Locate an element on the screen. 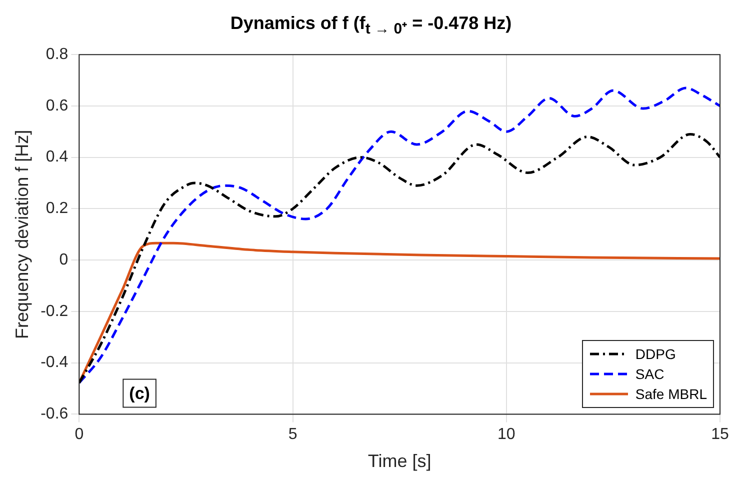 Image resolution: width=742 pixels, height=485 pixels. legend-label: SAC is located at coordinates (649, 374).